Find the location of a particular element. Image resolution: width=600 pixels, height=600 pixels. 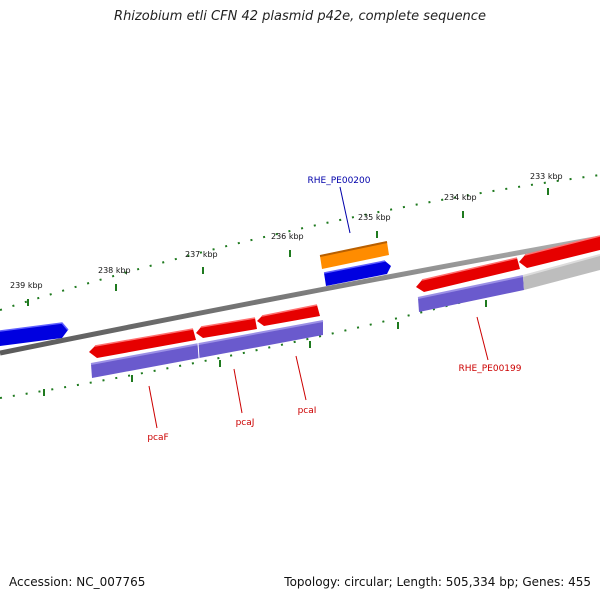

label-RHE_PE00200: RHE_PE00200 is located at coordinates (339, 181).